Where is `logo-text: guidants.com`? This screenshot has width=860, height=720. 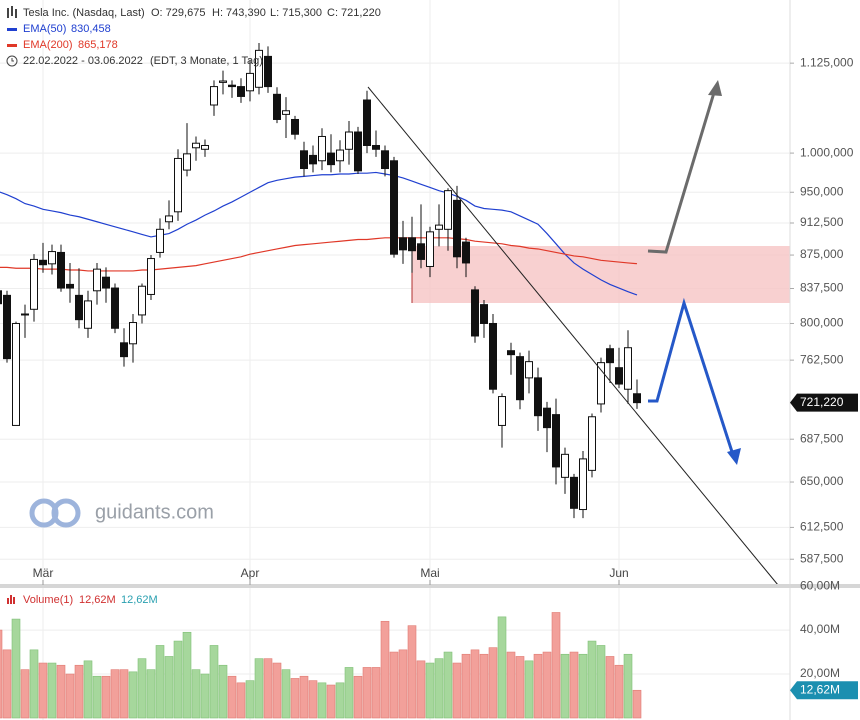 logo-text: guidants.com is located at coordinates (154, 512).